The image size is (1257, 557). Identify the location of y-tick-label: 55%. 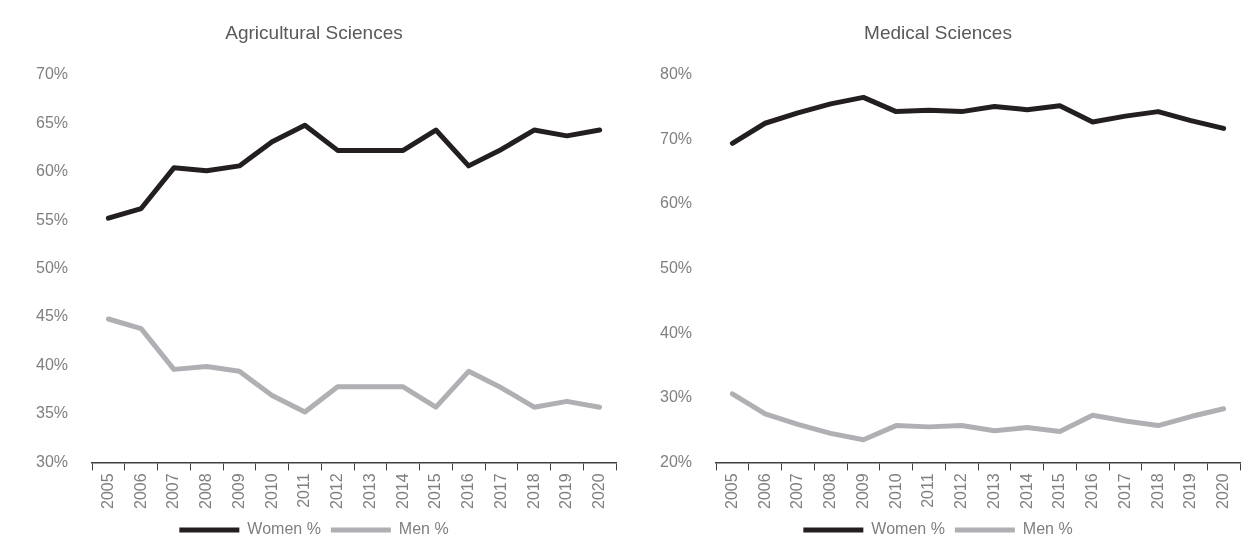
(52, 219).